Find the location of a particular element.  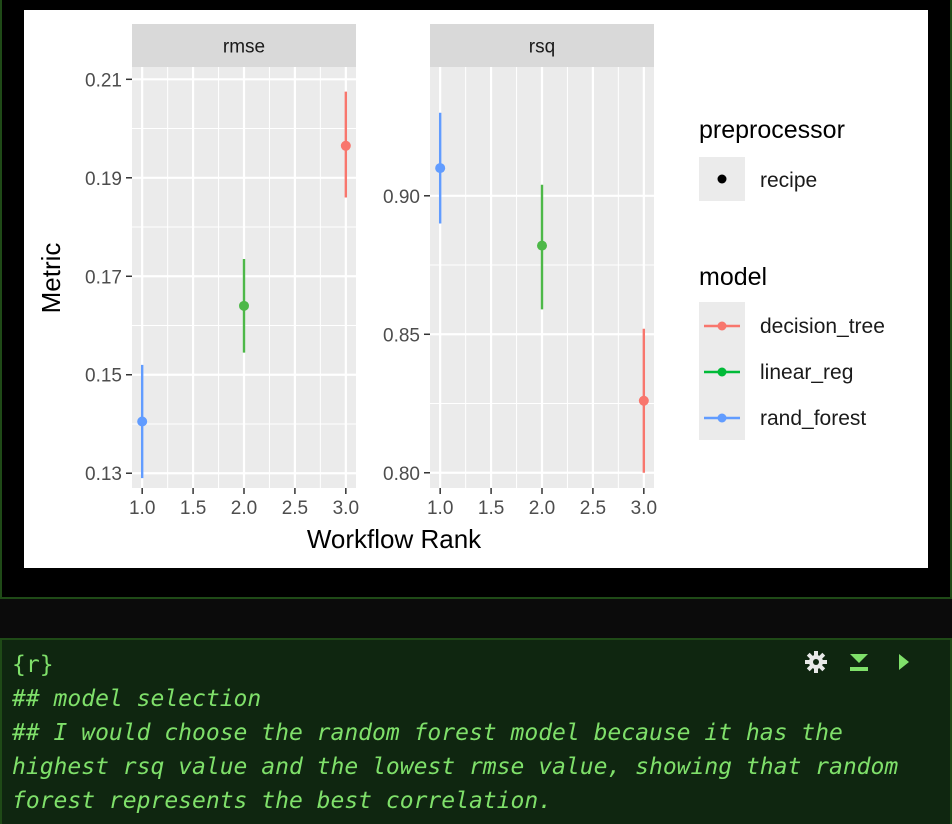

legend-label-decision_tree: decision_tree is located at coordinates (822, 326).